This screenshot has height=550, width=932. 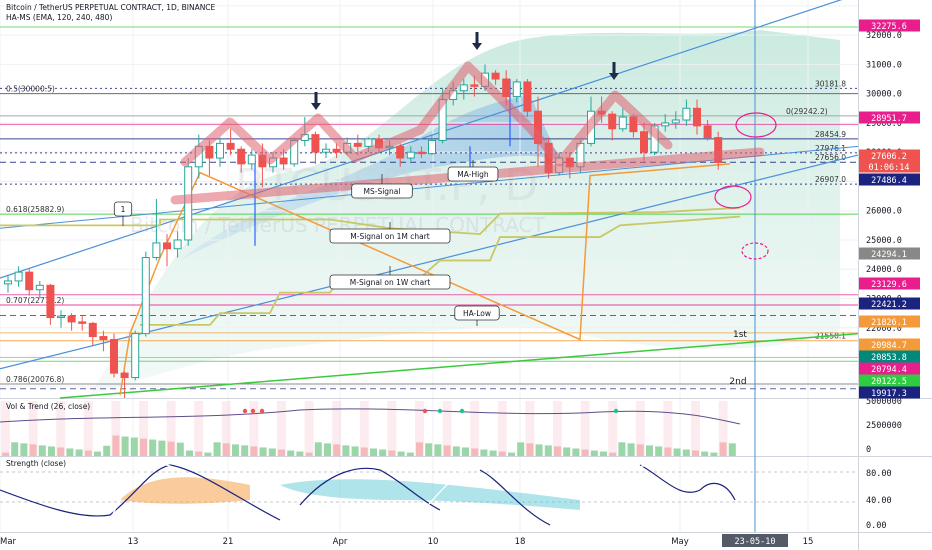 I want to click on time-axis, so click(x=429, y=541).